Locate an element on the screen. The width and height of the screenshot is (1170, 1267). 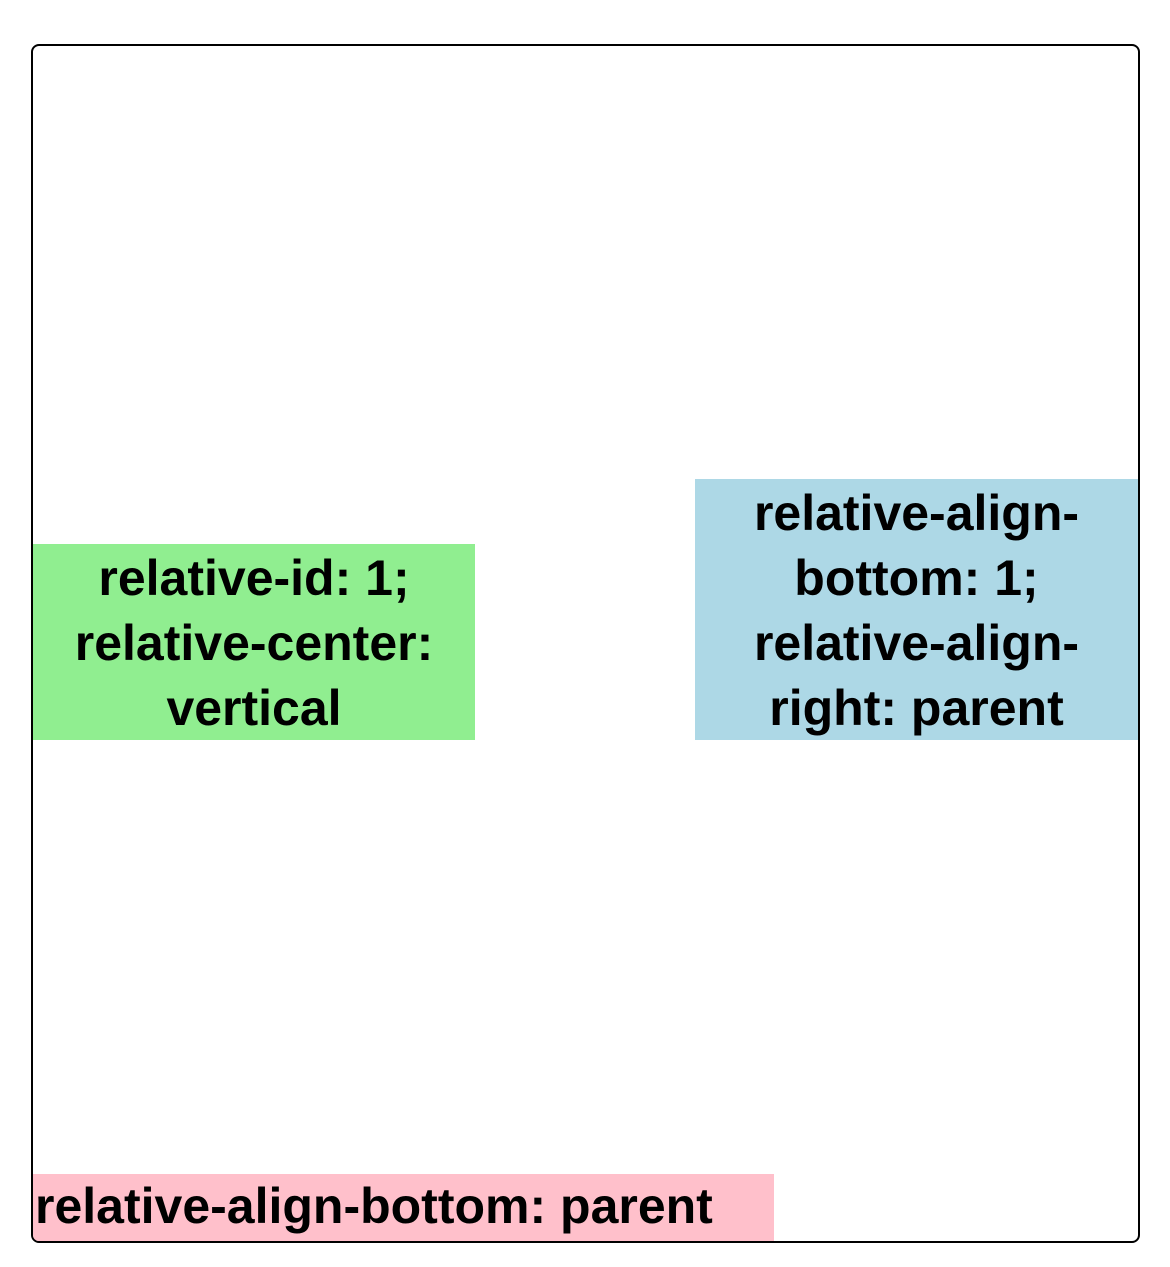
blue-box-line-1: relative-align- is located at coordinates (916, 513).